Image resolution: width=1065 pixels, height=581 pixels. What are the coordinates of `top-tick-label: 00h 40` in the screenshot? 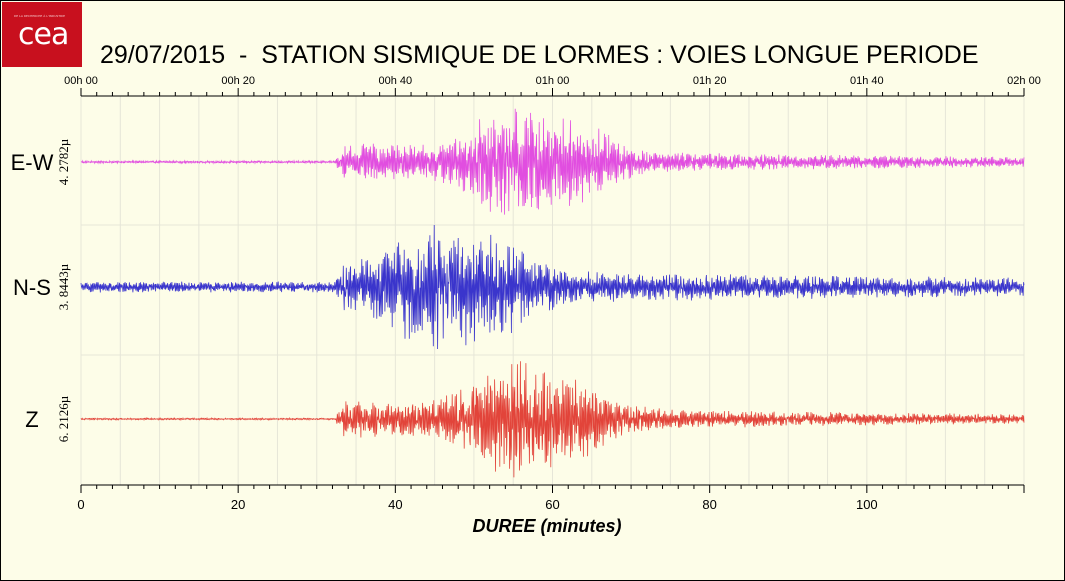 It's located at (396, 81).